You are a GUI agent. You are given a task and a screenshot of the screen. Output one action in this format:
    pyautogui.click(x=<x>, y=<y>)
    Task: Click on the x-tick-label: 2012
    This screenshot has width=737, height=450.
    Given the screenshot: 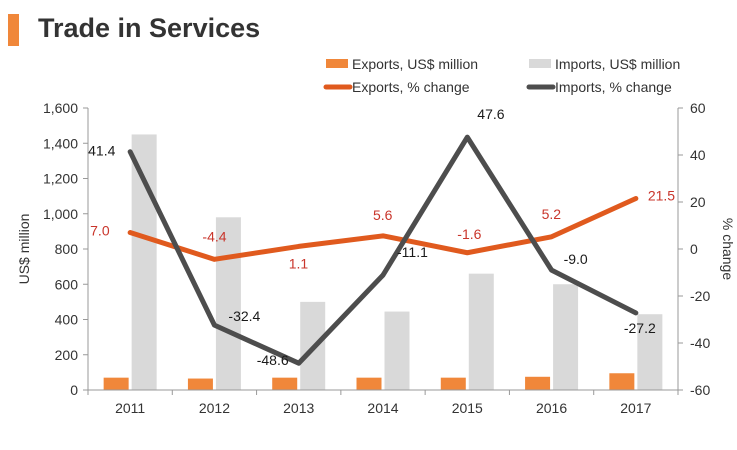 What is the action you would take?
    pyautogui.click(x=214, y=408)
    